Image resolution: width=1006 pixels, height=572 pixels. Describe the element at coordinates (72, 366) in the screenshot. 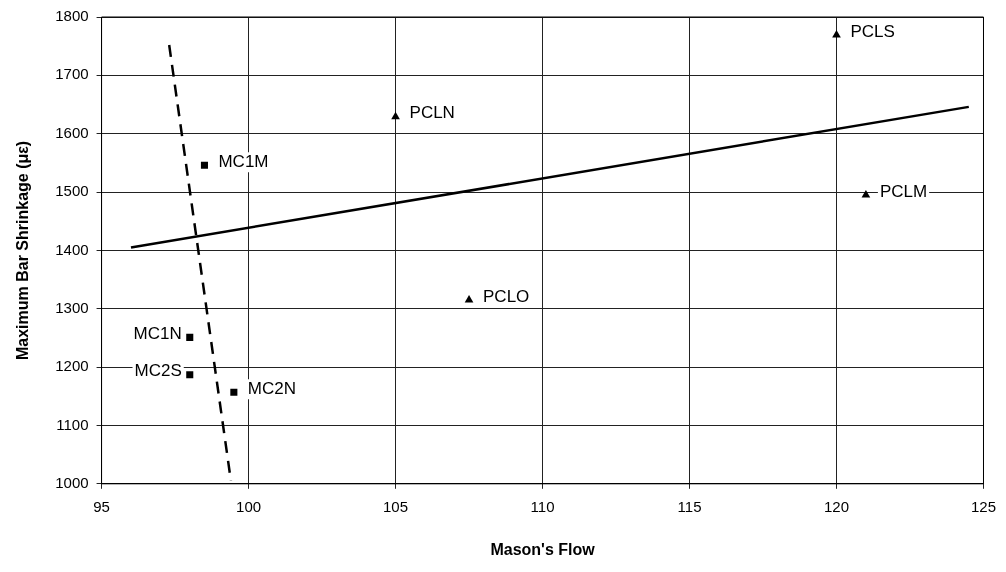

I see `y-tick-label: 1200` at that location.